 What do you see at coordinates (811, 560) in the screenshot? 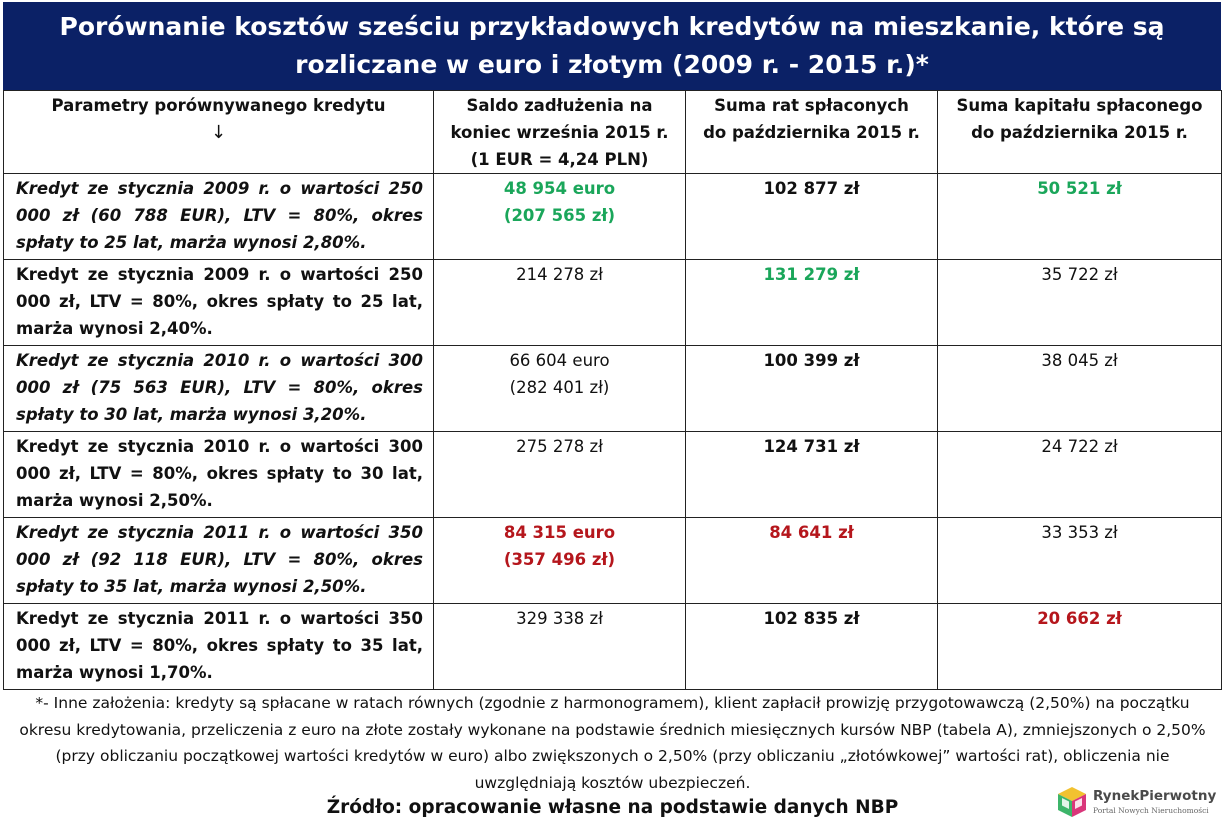
I see `row-raty: 84 641 zł` at bounding box center [811, 560].